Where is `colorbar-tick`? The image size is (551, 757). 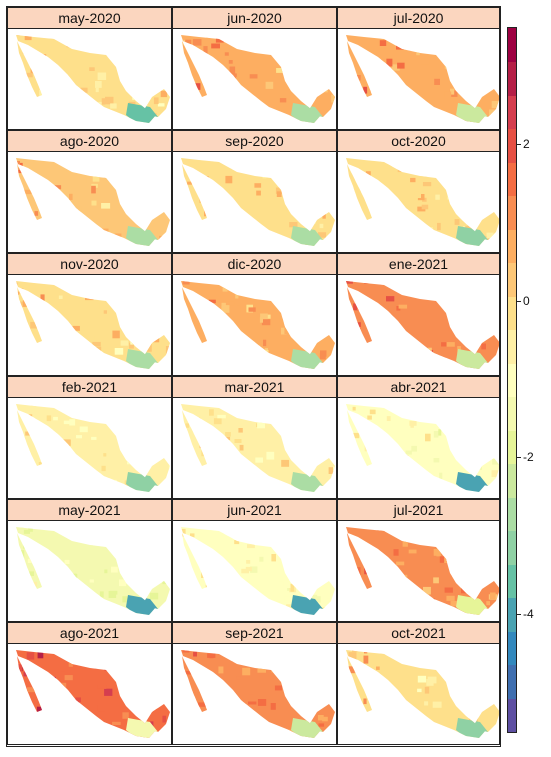
colorbar-tick is located at coordinates (518, 458).